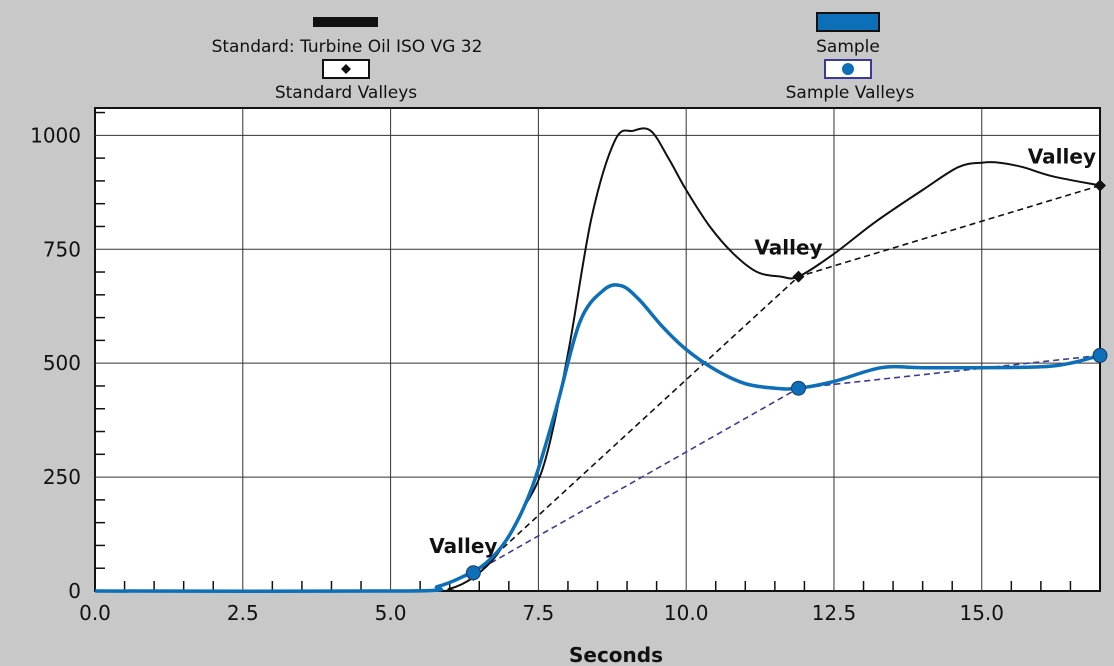 The width and height of the screenshot is (1114, 666). I want to click on legend-label-sample-valleys: Sample Valleys, so click(850, 93).